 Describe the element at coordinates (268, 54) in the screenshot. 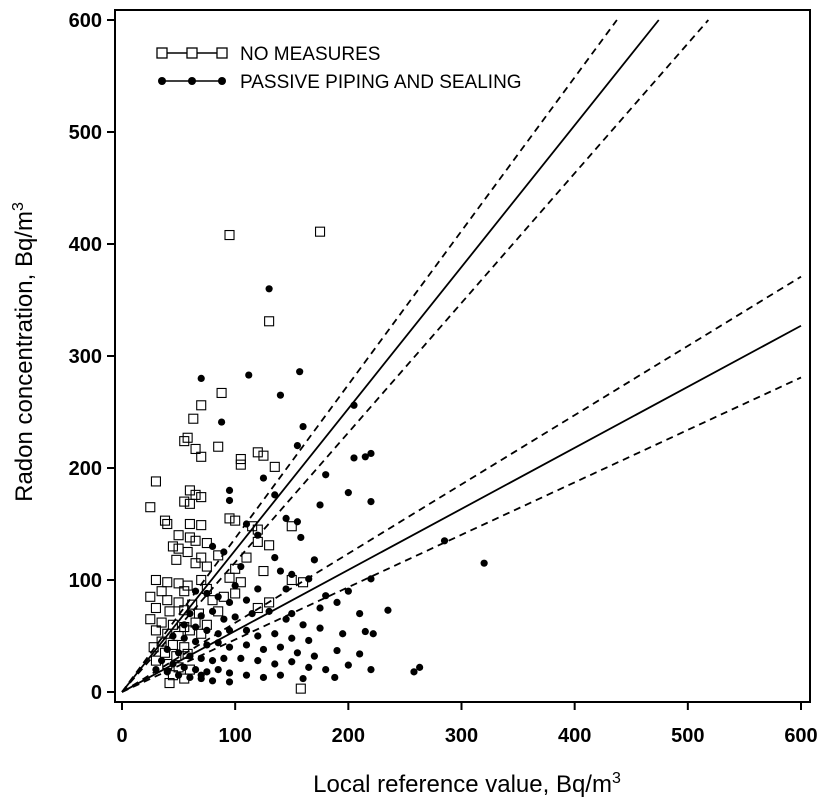

I see `legend-item-no-measures: NO MEASURES` at that location.